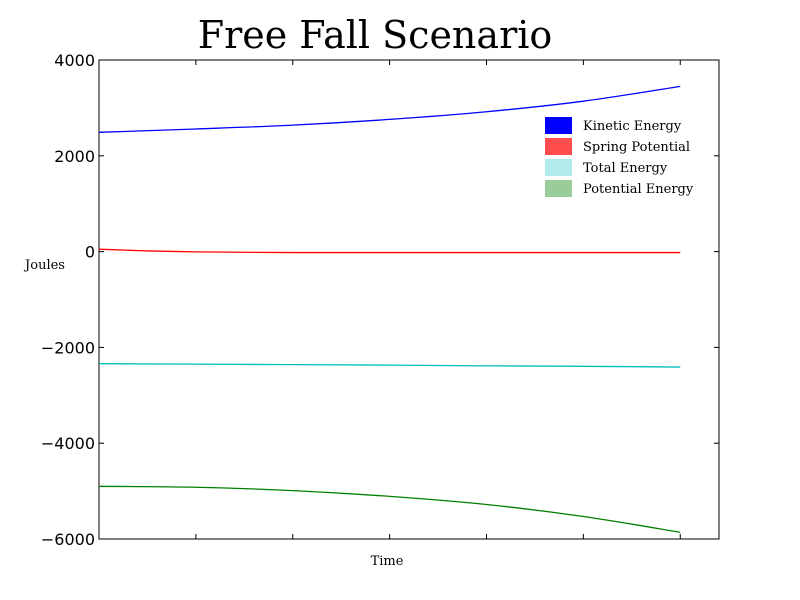  I want to click on y-tick-label: −2000, so click(68, 347).